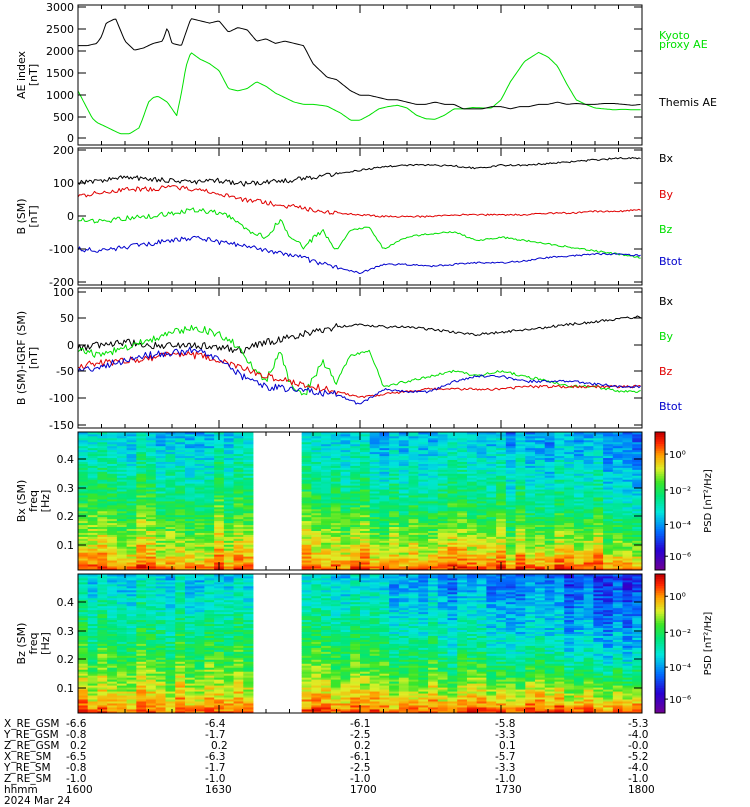 The image size is (750, 807). What do you see at coordinates (60, 51) in the screenshot?
I see `y-tick-label: 2000` at bounding box center [60, 51].